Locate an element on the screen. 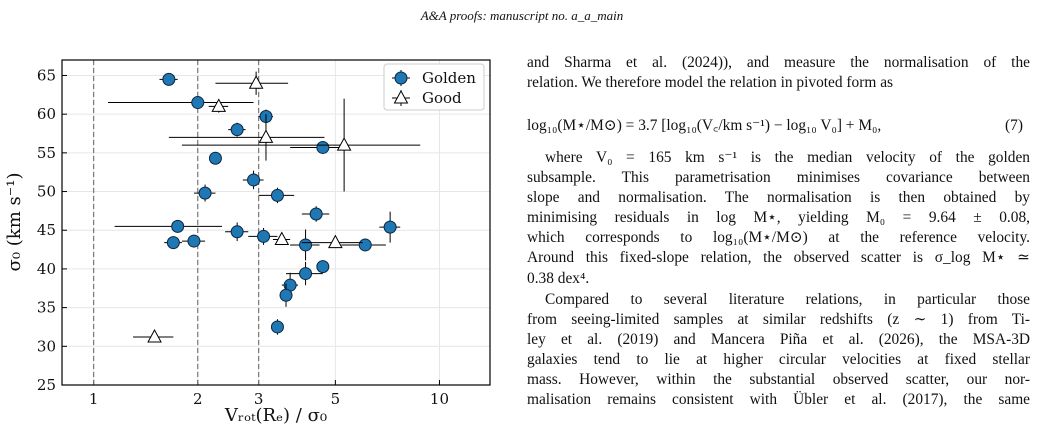 This screenshot has width=1044, height=436. running-header: A&A proofs: manuscript no. a_a_main is located at coordinates (522, 15).